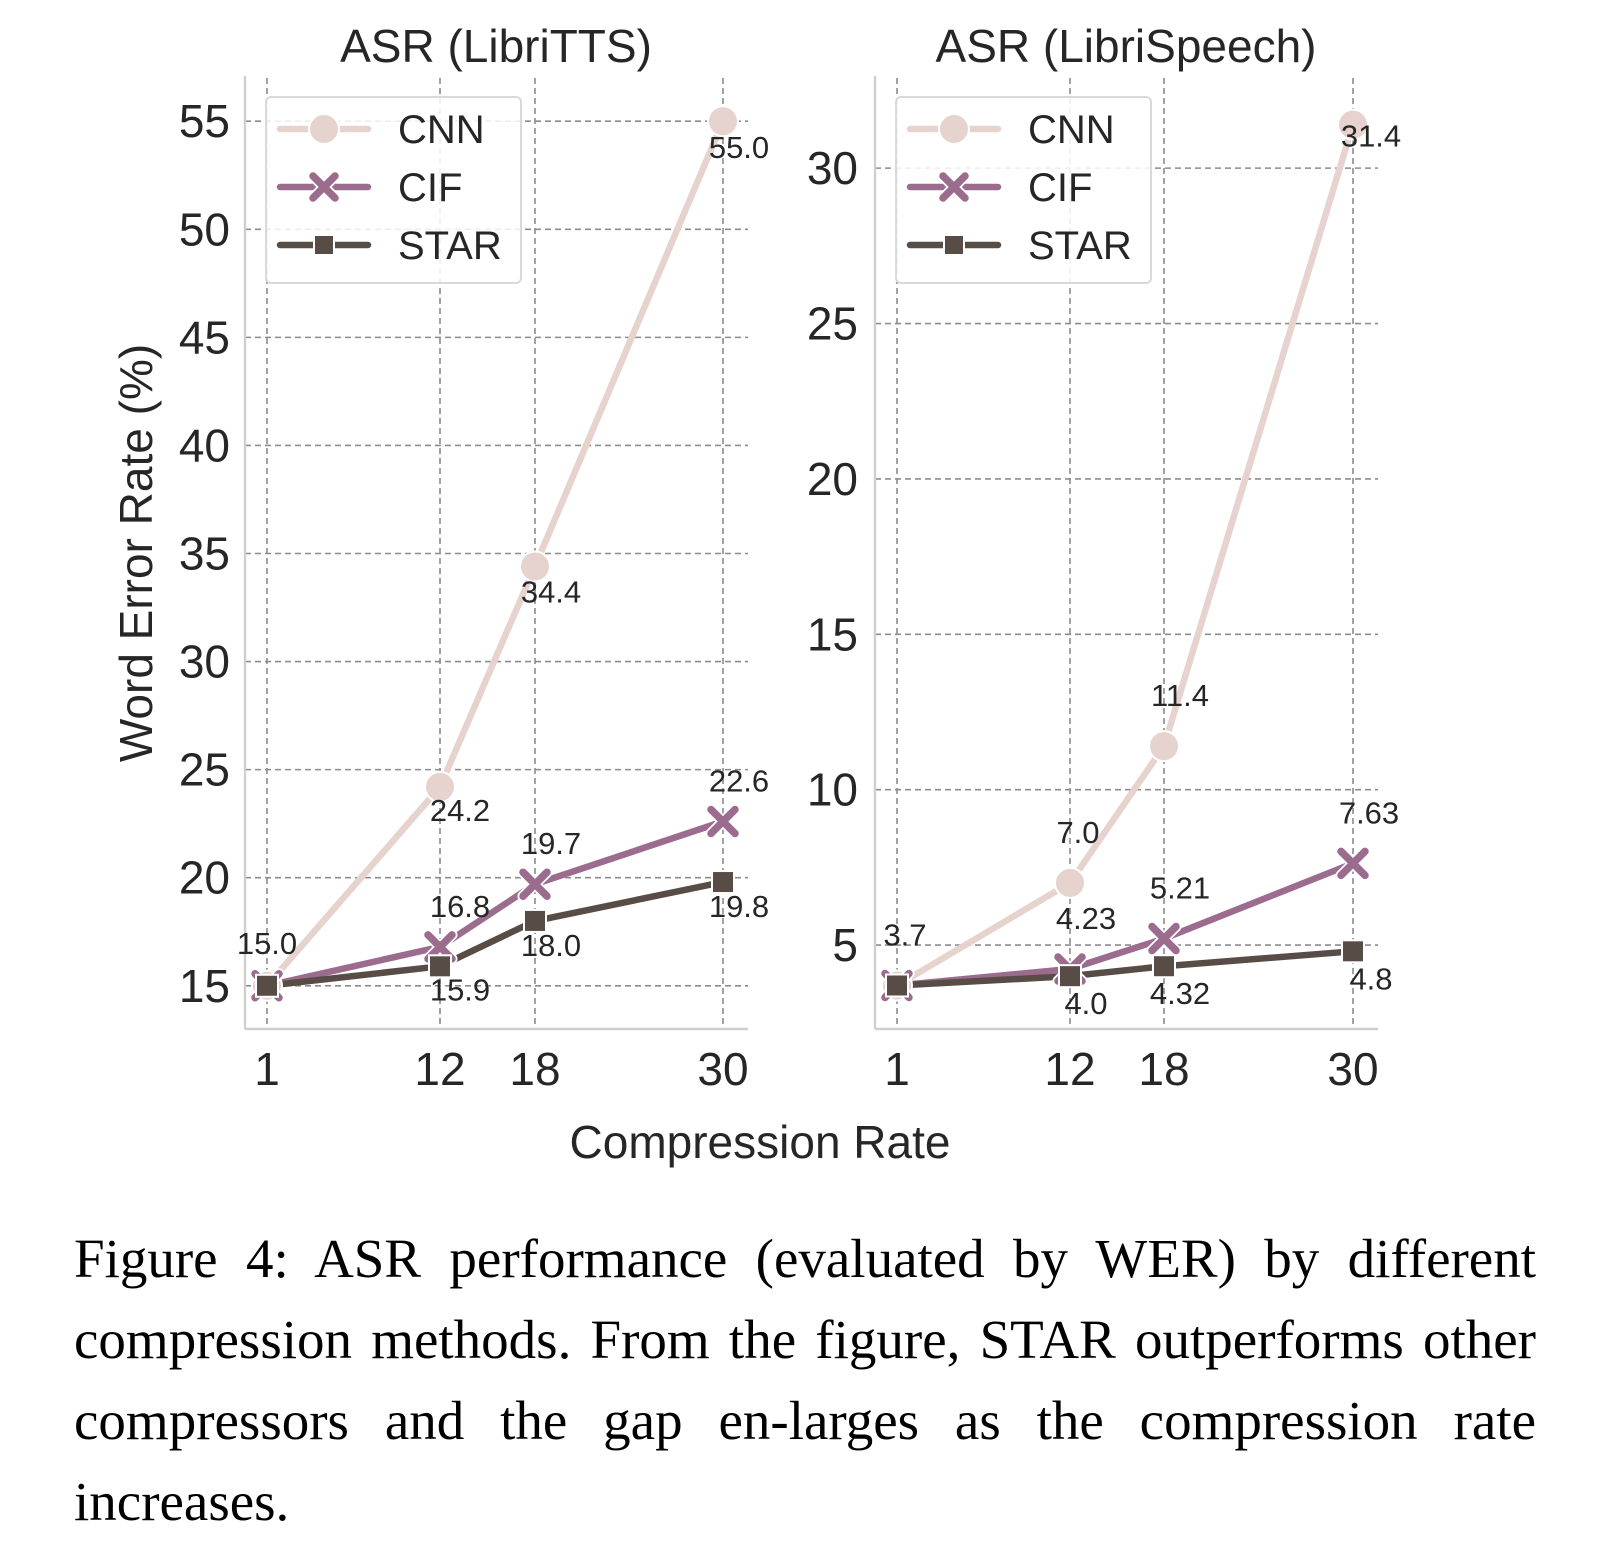 Image resolution: width=1616 pixels, height=1556 pixels. Describe the element at coordinates (1080, 246) in the screenshot. I see `librispeech-legend-label-star: STAR` at that location.